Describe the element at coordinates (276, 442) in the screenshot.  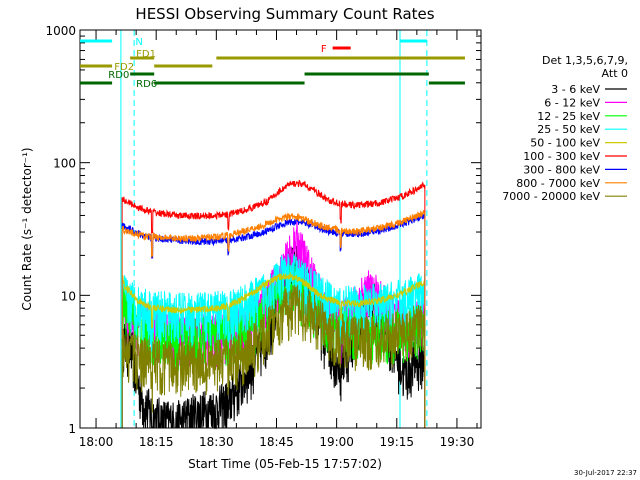
I see `x-tick-label: 18:45` at that location.